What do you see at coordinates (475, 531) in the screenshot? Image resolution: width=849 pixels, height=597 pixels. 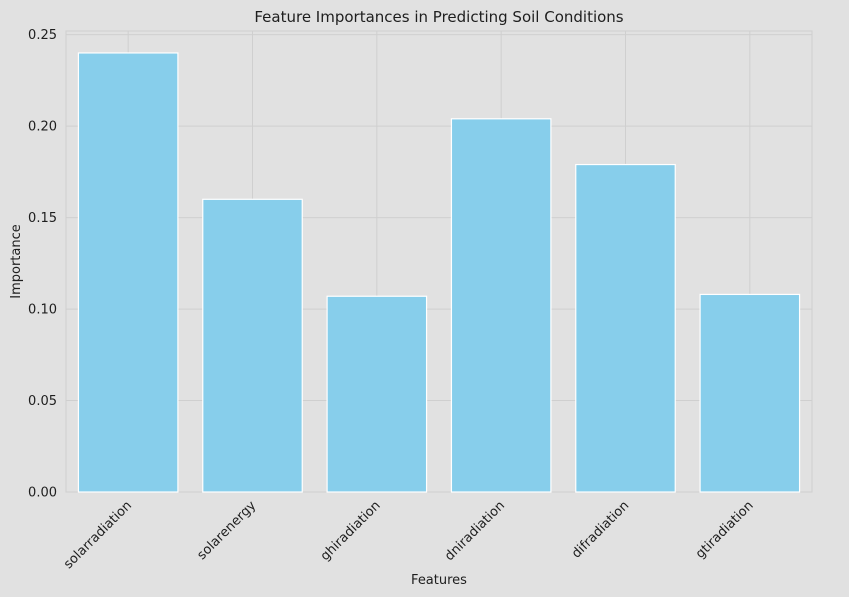 I see `x-tick-label: dniradiation` at bounding box center [475, 531].